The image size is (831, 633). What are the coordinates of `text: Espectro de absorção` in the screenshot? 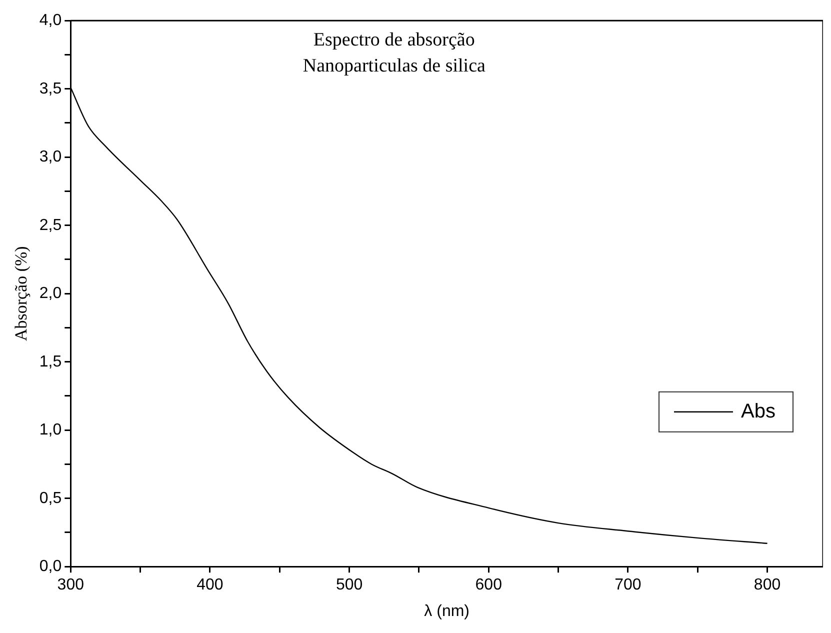 It's located at (394, 40).